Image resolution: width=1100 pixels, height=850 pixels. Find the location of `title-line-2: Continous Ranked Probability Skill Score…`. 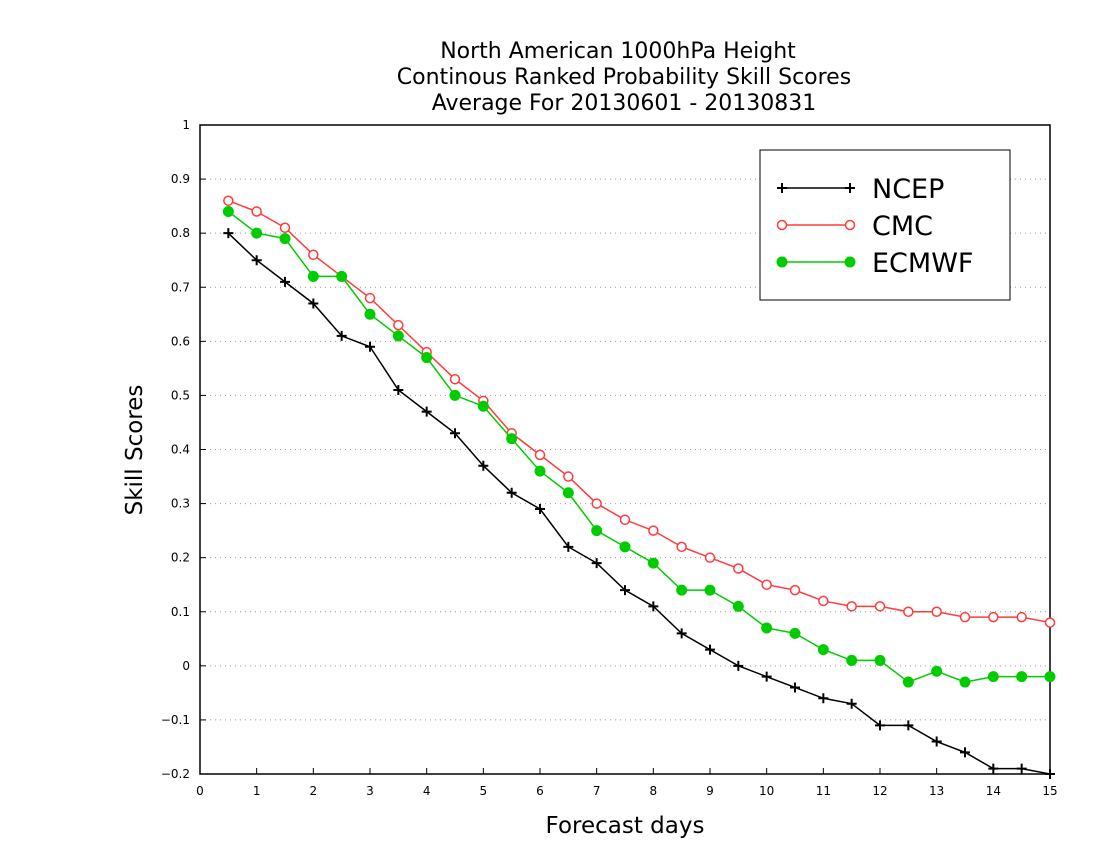

title-line-2: Continous Ranked Probability Skill Score… is located at coordinates (624, 77).